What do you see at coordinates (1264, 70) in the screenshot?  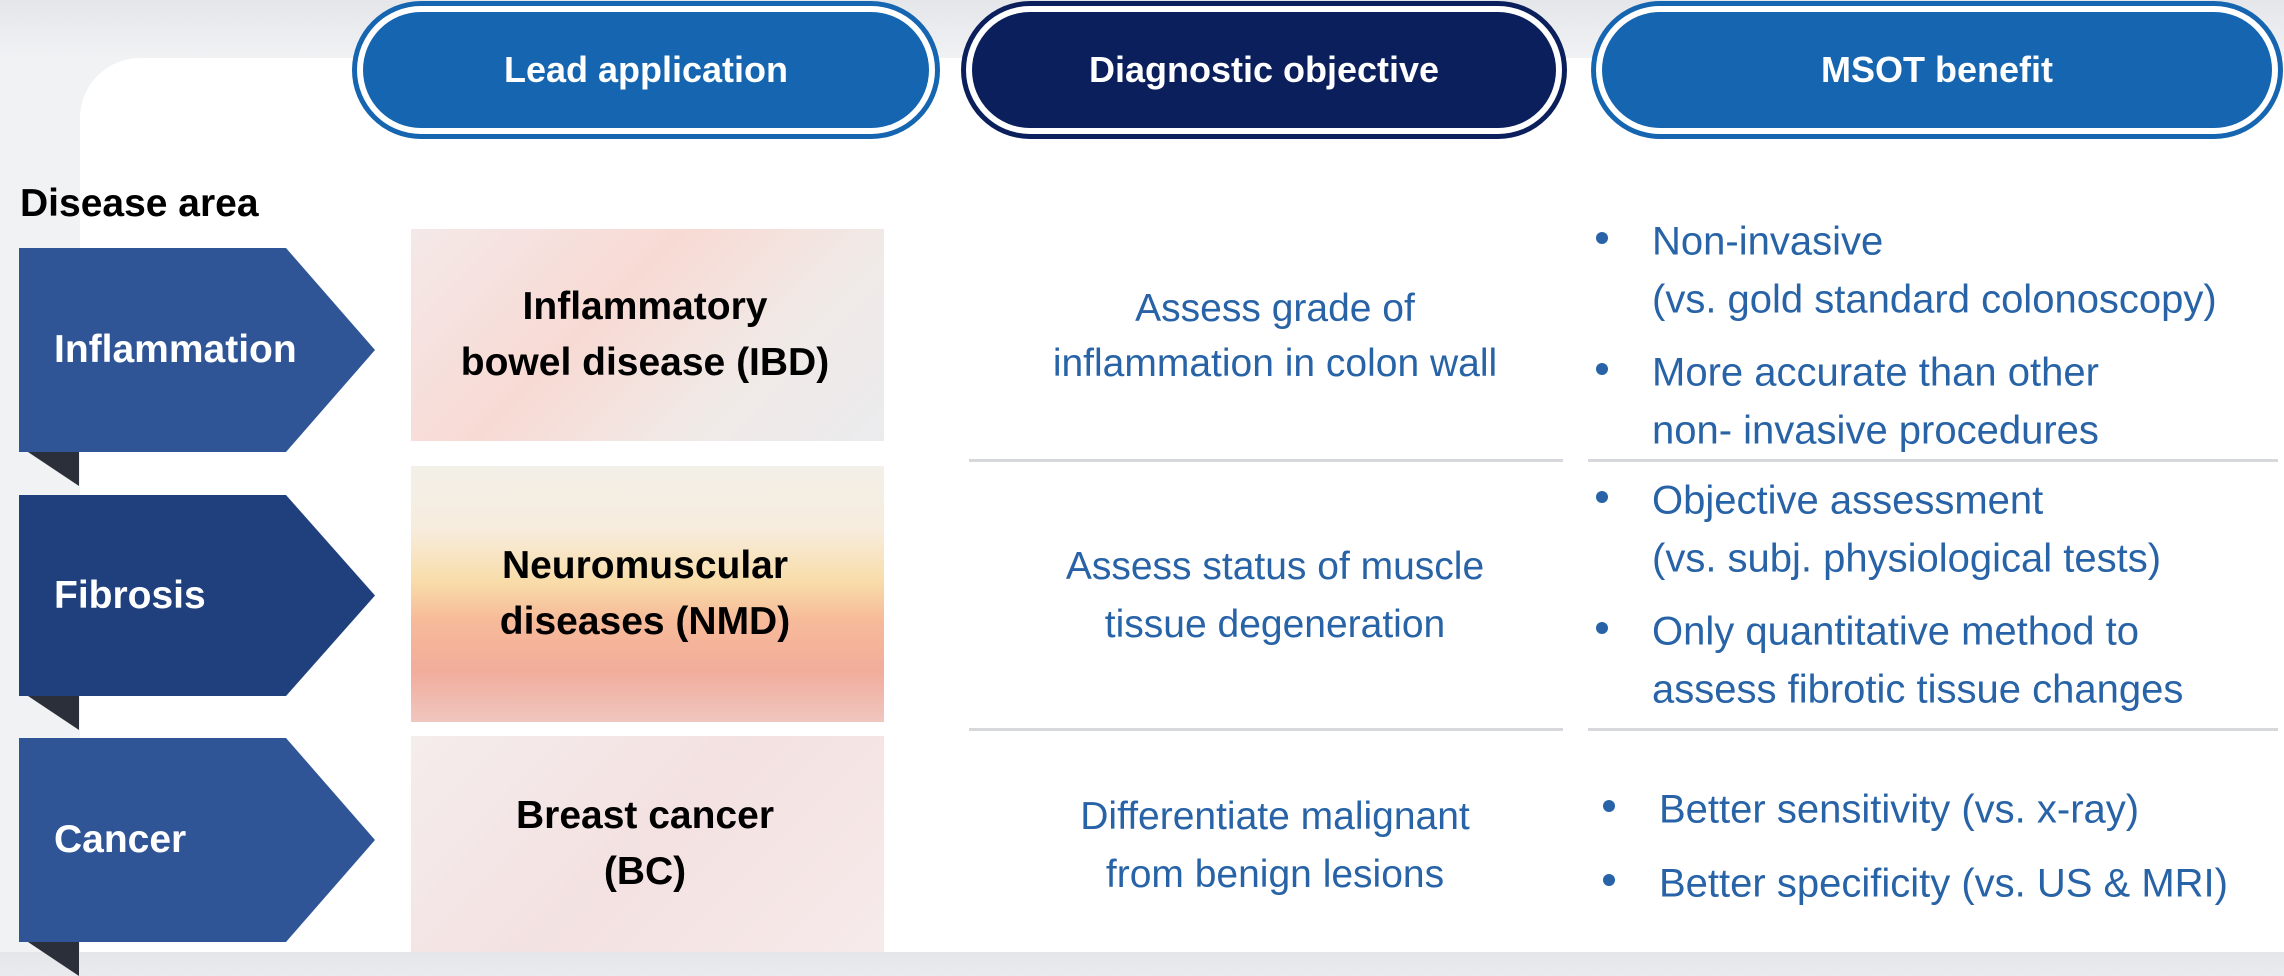 I see `column-header: Diagnostic objective` at bounding box center [1264, 70].